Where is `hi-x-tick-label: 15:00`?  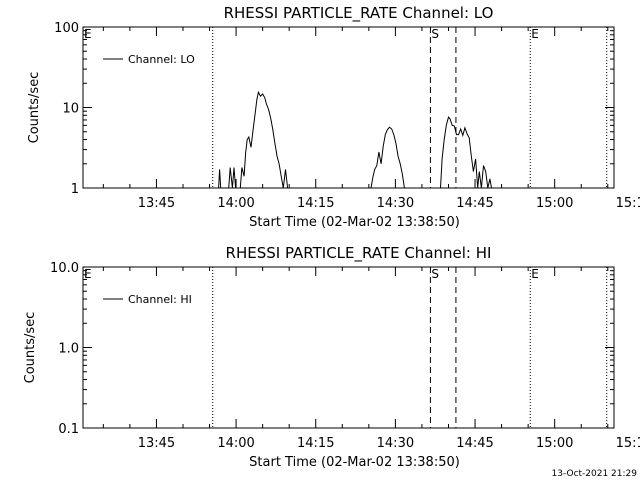 hi-x-tick-label: 15:00 is located at coordinates (554, 443).